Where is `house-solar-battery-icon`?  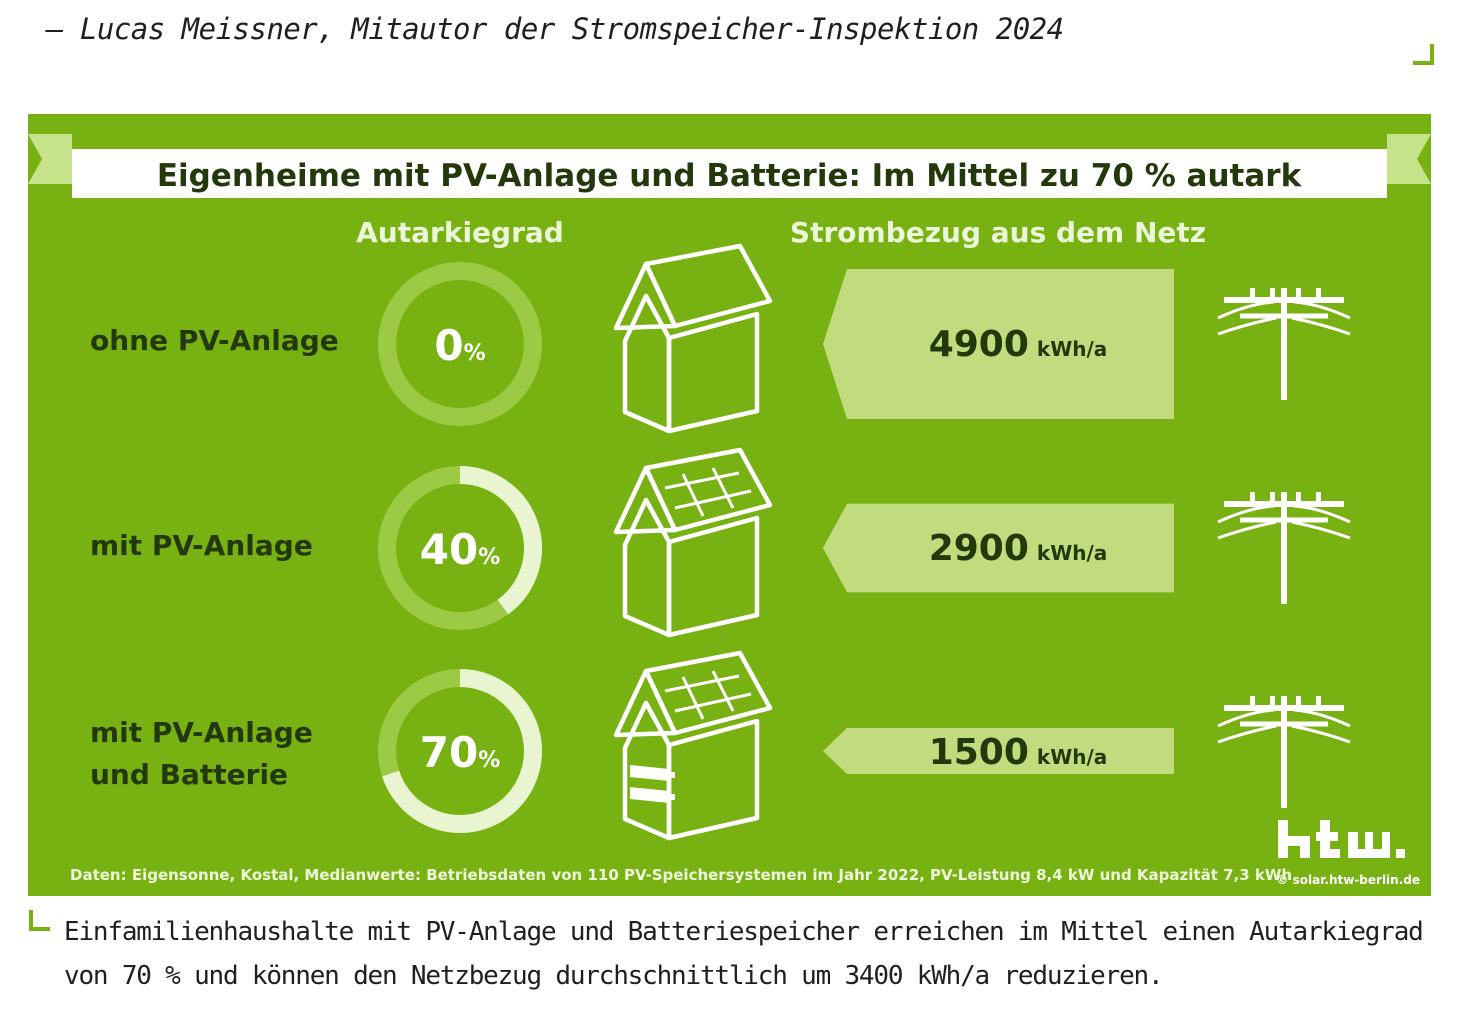
house-solar-battery-icon is located at coordinates (693, 745).